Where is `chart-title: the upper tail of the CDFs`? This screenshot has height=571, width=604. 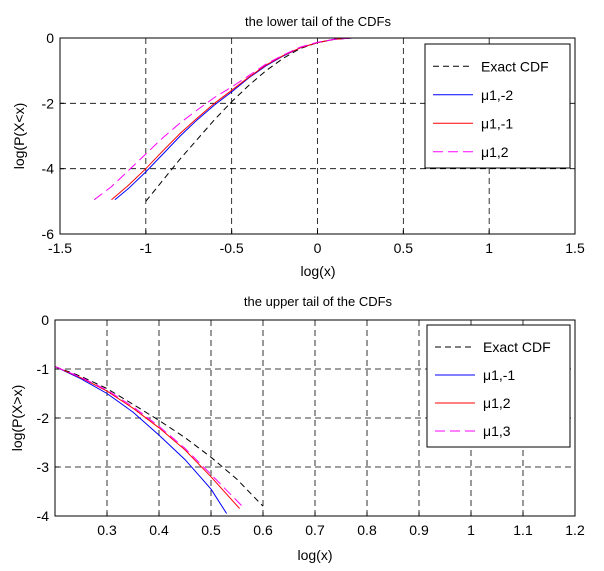
chart-title: the upper tail of the CDFs is located at coordinates (318, 301).